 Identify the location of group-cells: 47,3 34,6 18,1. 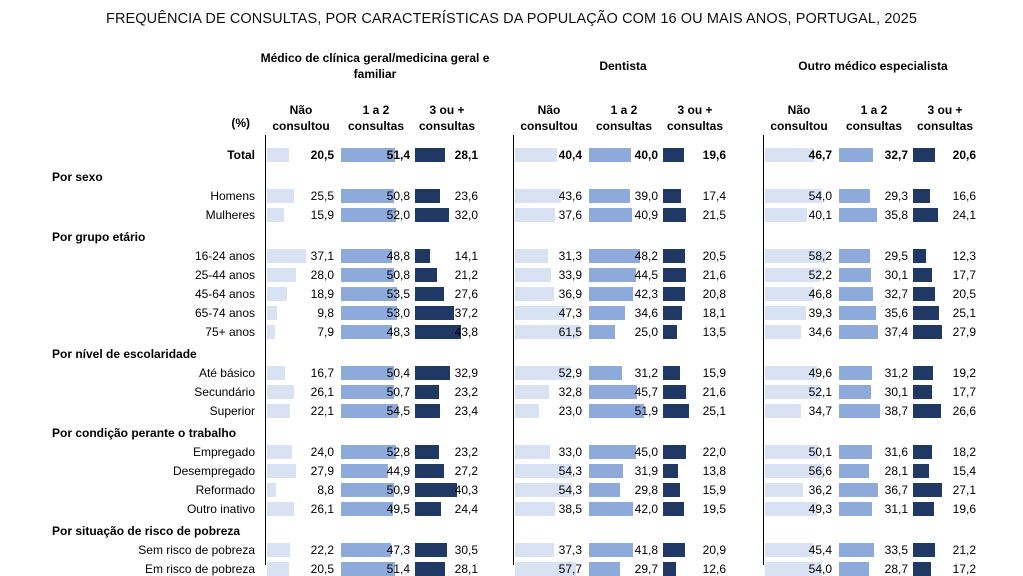
(638, 312).